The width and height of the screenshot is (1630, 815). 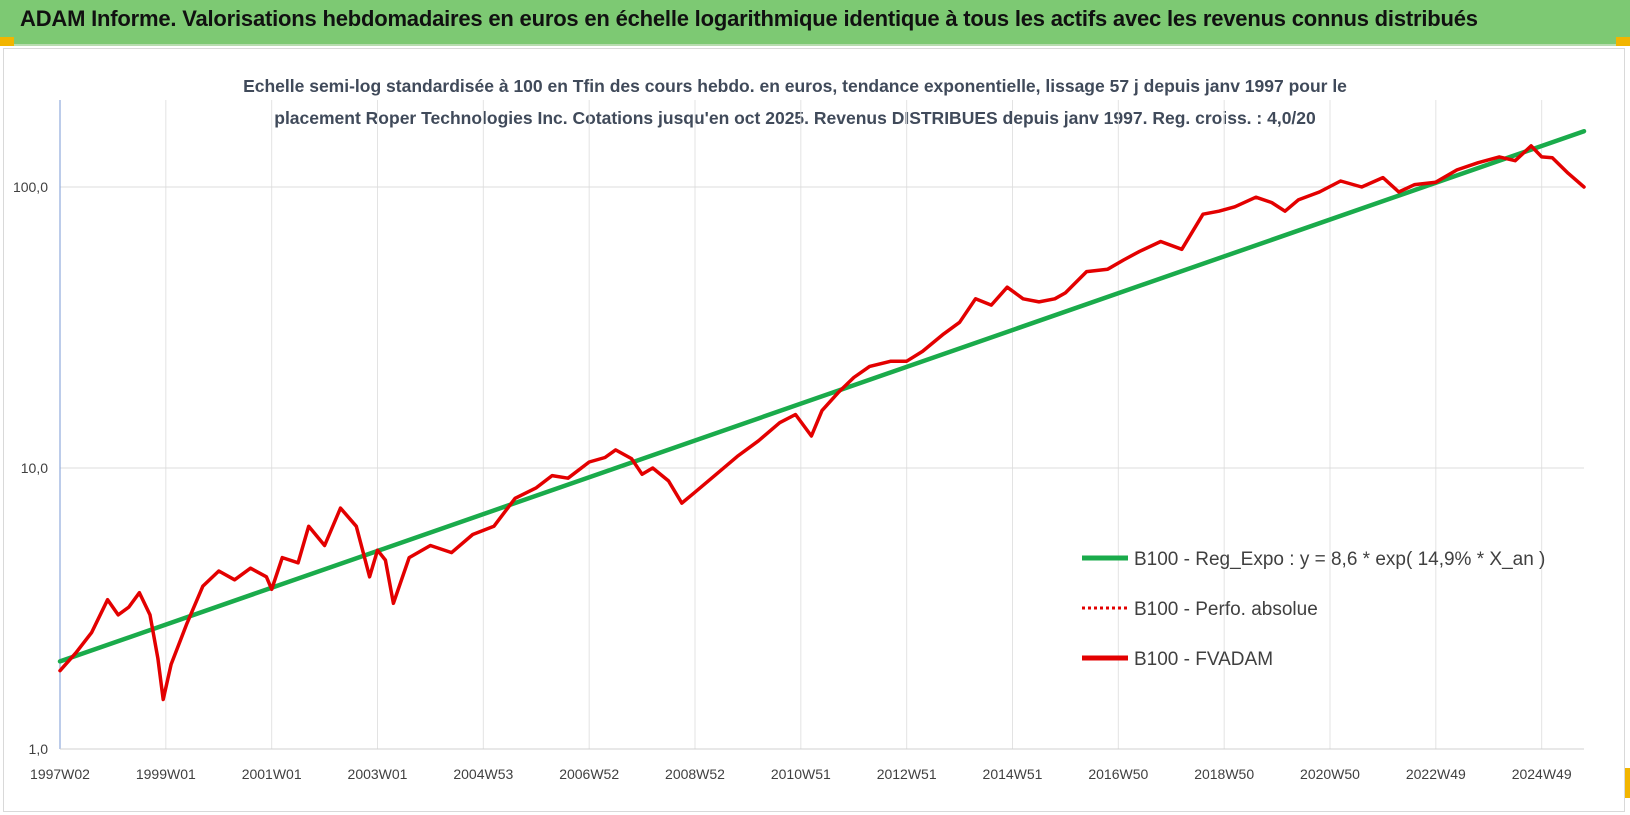 What do you see at coordinates (1436, 774) in the screenshot?
I see `x-tick-label: 2022W49` at bounding box center [1436, 774].